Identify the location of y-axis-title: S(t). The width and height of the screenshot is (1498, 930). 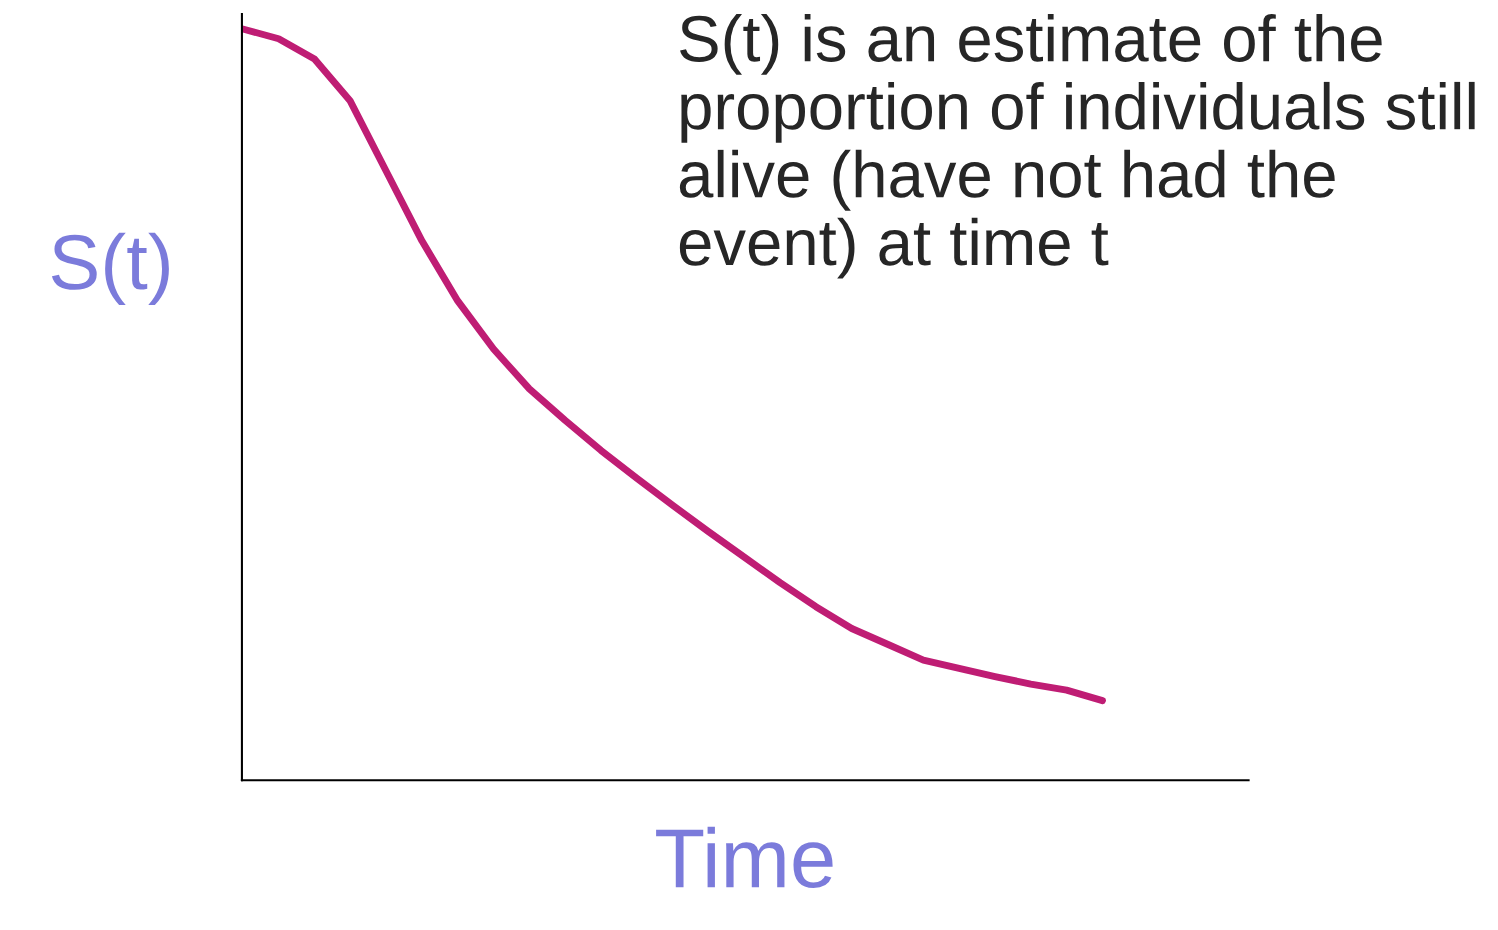
(110, 269).